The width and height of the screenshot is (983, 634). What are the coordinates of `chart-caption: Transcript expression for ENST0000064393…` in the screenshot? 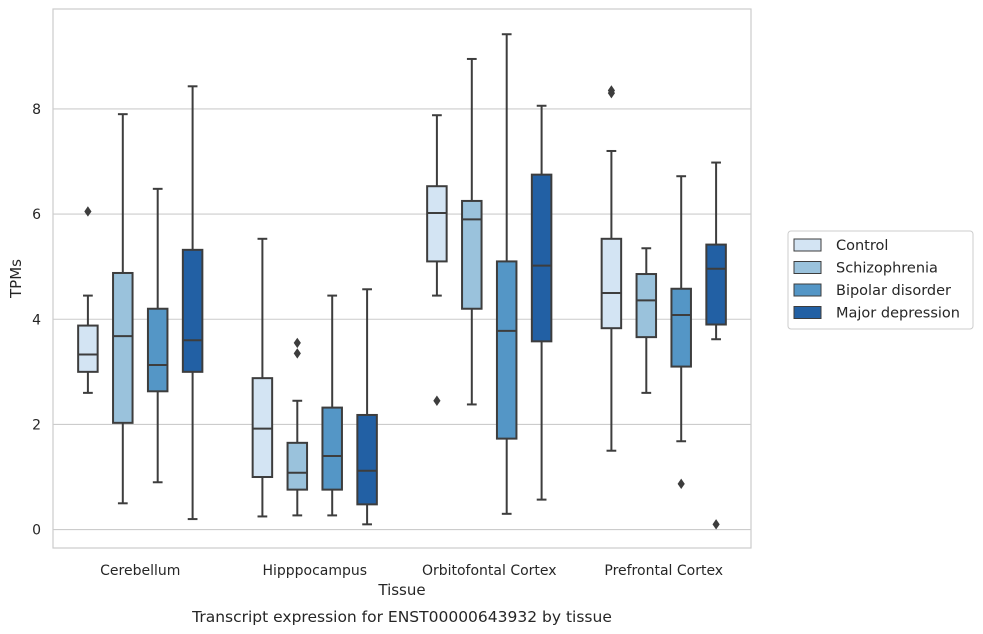 It's located at (401, 617).